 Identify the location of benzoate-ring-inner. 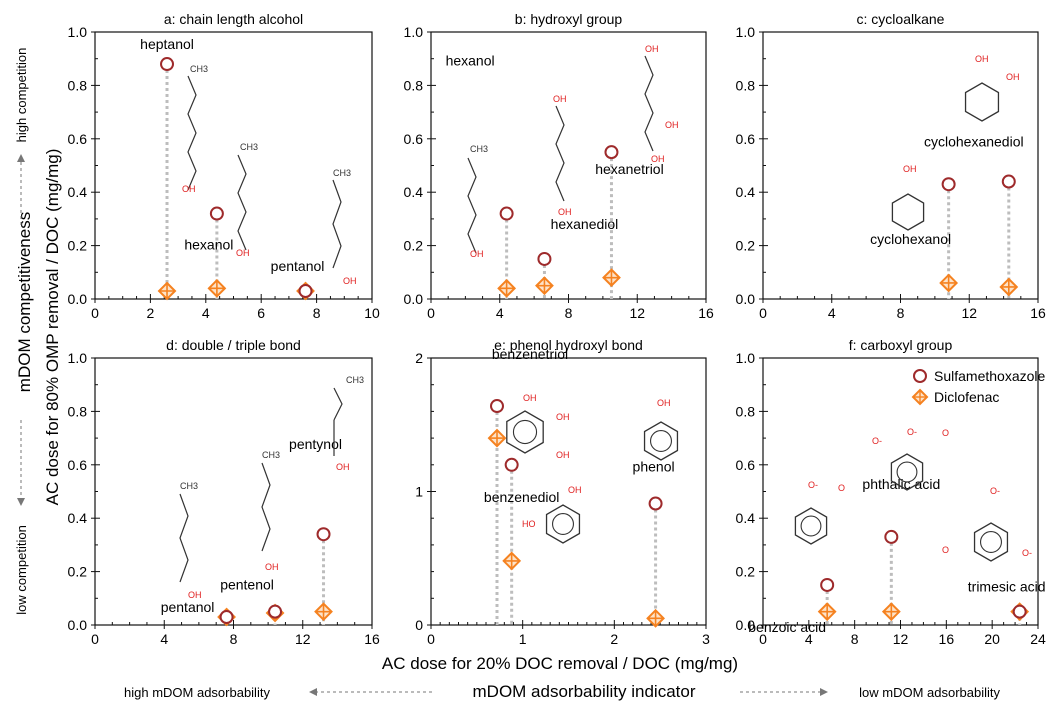
(811, 526).